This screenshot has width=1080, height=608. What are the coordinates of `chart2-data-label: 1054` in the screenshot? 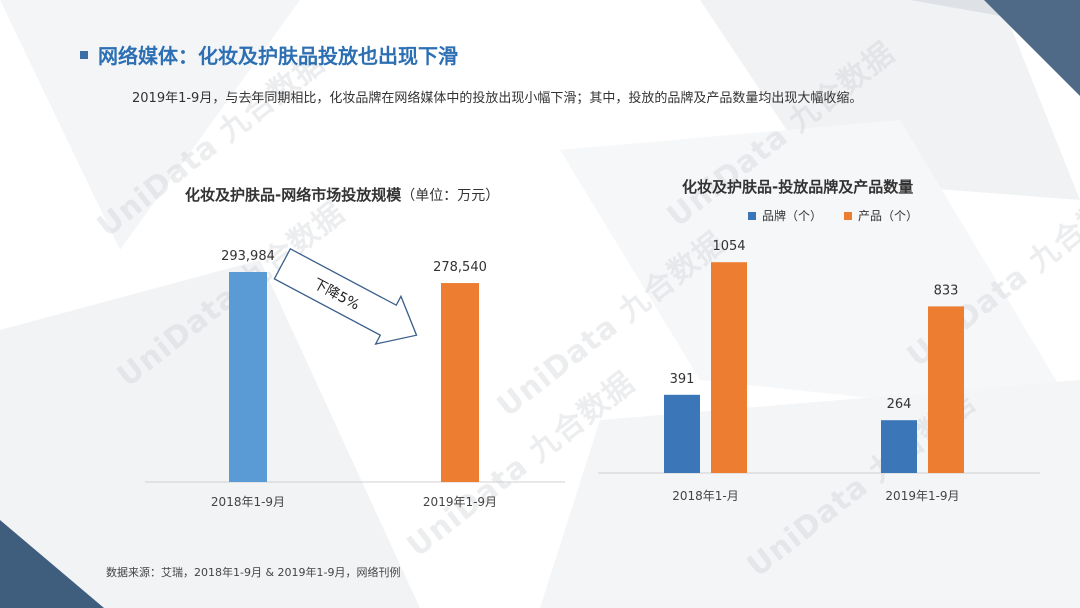 It's located at (728, 246).